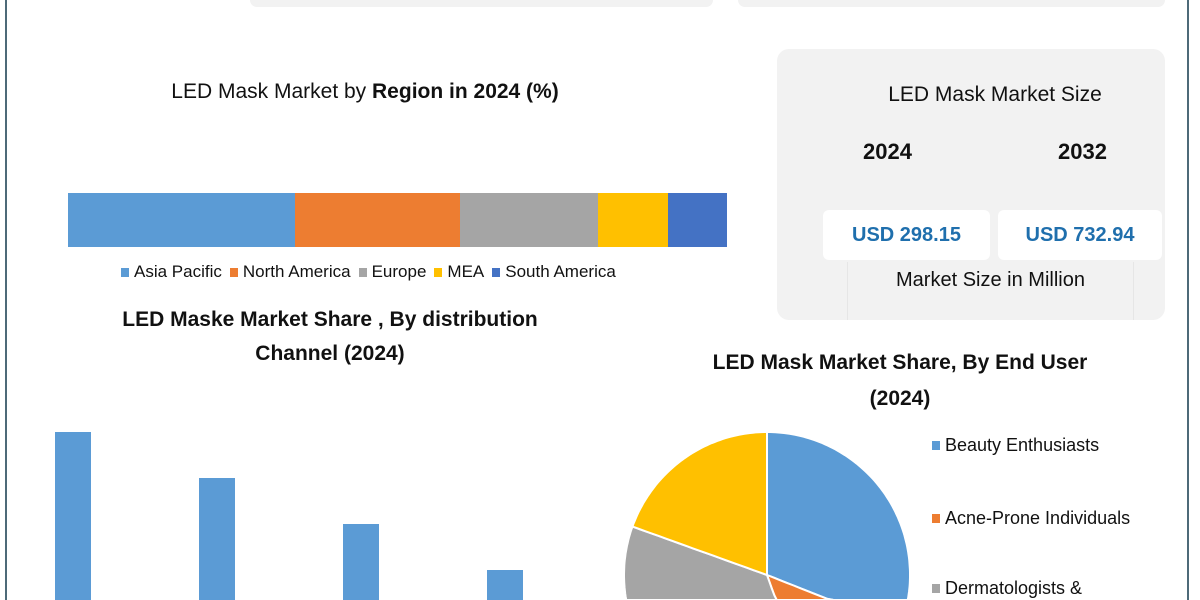 This screenshot has width=1200, height=600. I want to click on pie-legend-item: Dermatologists &, so click(1007, 588).